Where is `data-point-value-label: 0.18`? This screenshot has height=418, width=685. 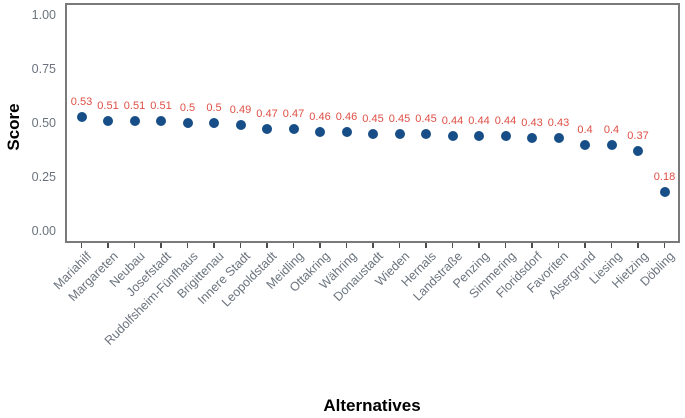 data-point-value-label: 0.18 is located at coordinates (664, 177).